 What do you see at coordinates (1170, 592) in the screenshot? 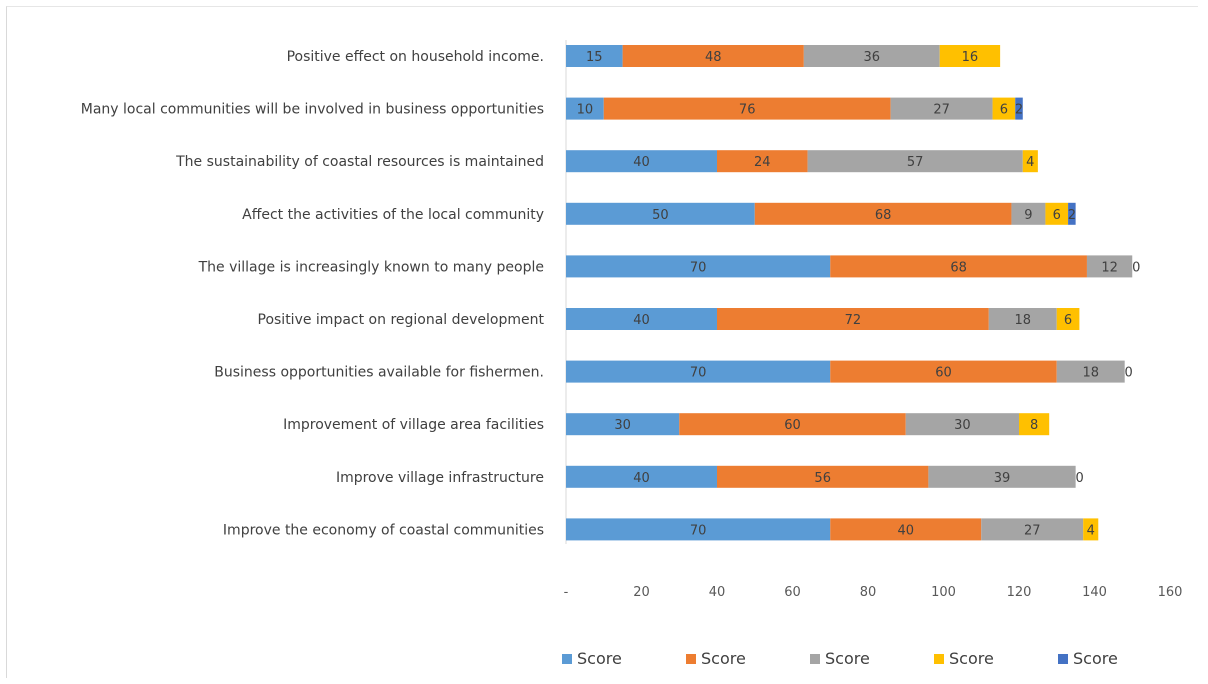
I see `x-tick-label: 160` at bounding box center [1170, 592].